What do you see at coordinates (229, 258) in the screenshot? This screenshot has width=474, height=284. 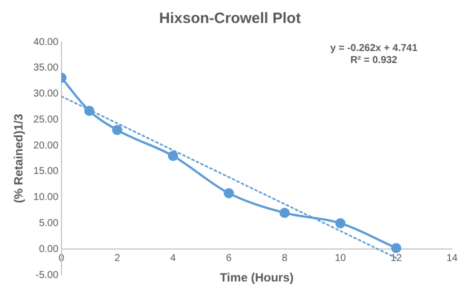 I see `x-tick-label: 6` at bounding box center [229, 258].